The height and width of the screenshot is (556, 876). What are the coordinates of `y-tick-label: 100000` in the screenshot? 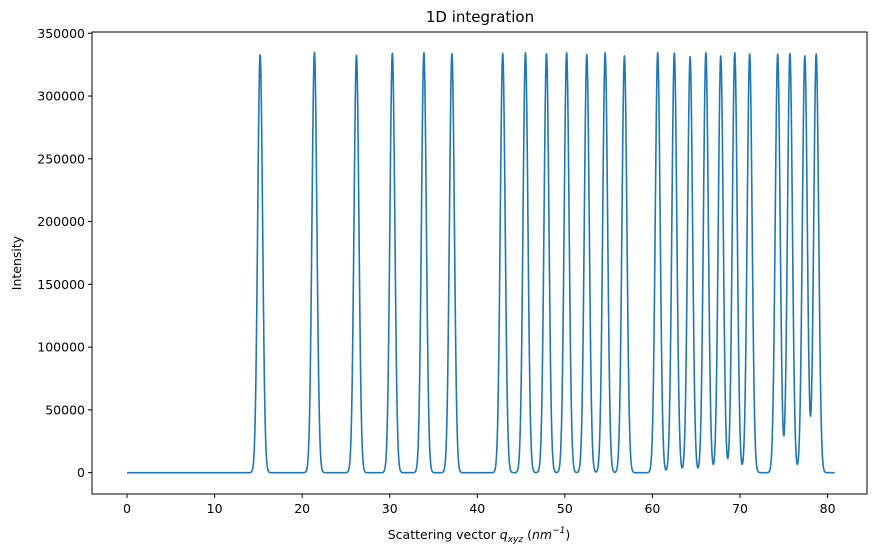 It's located at (61, 347).